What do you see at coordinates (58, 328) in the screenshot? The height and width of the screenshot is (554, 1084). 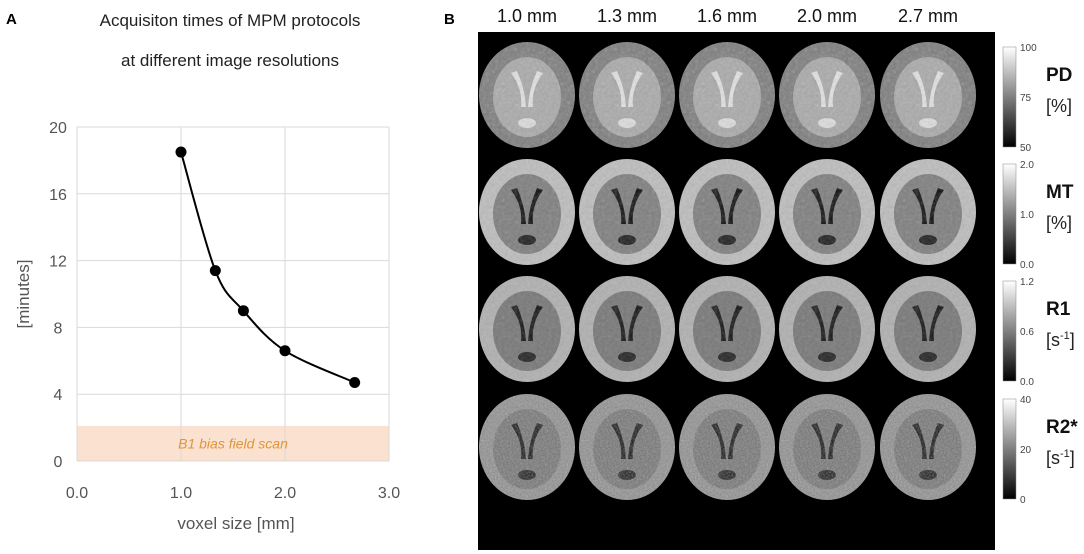 I see `y-tick-label: 8` at bounding box center [58, 328].